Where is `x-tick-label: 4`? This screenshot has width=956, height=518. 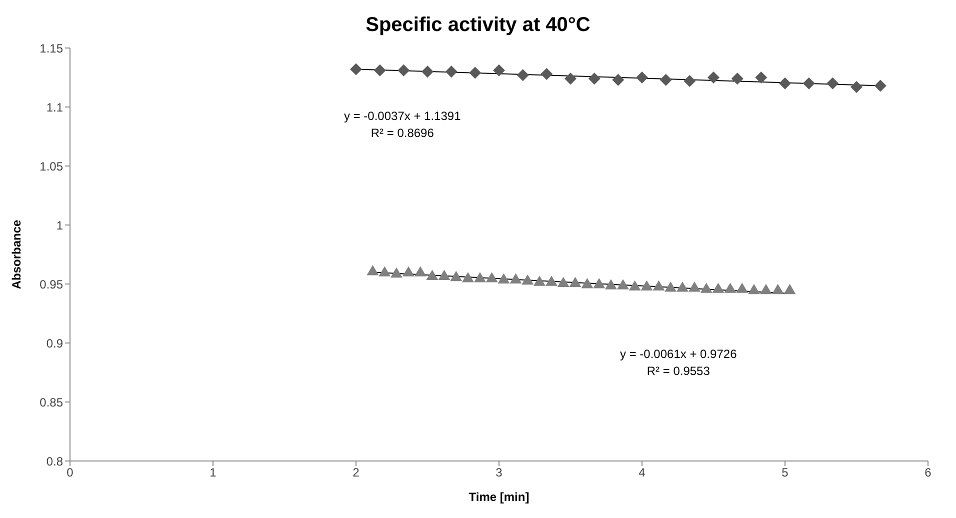 x-tick-label: 4 is located at coordinates (642, 473).